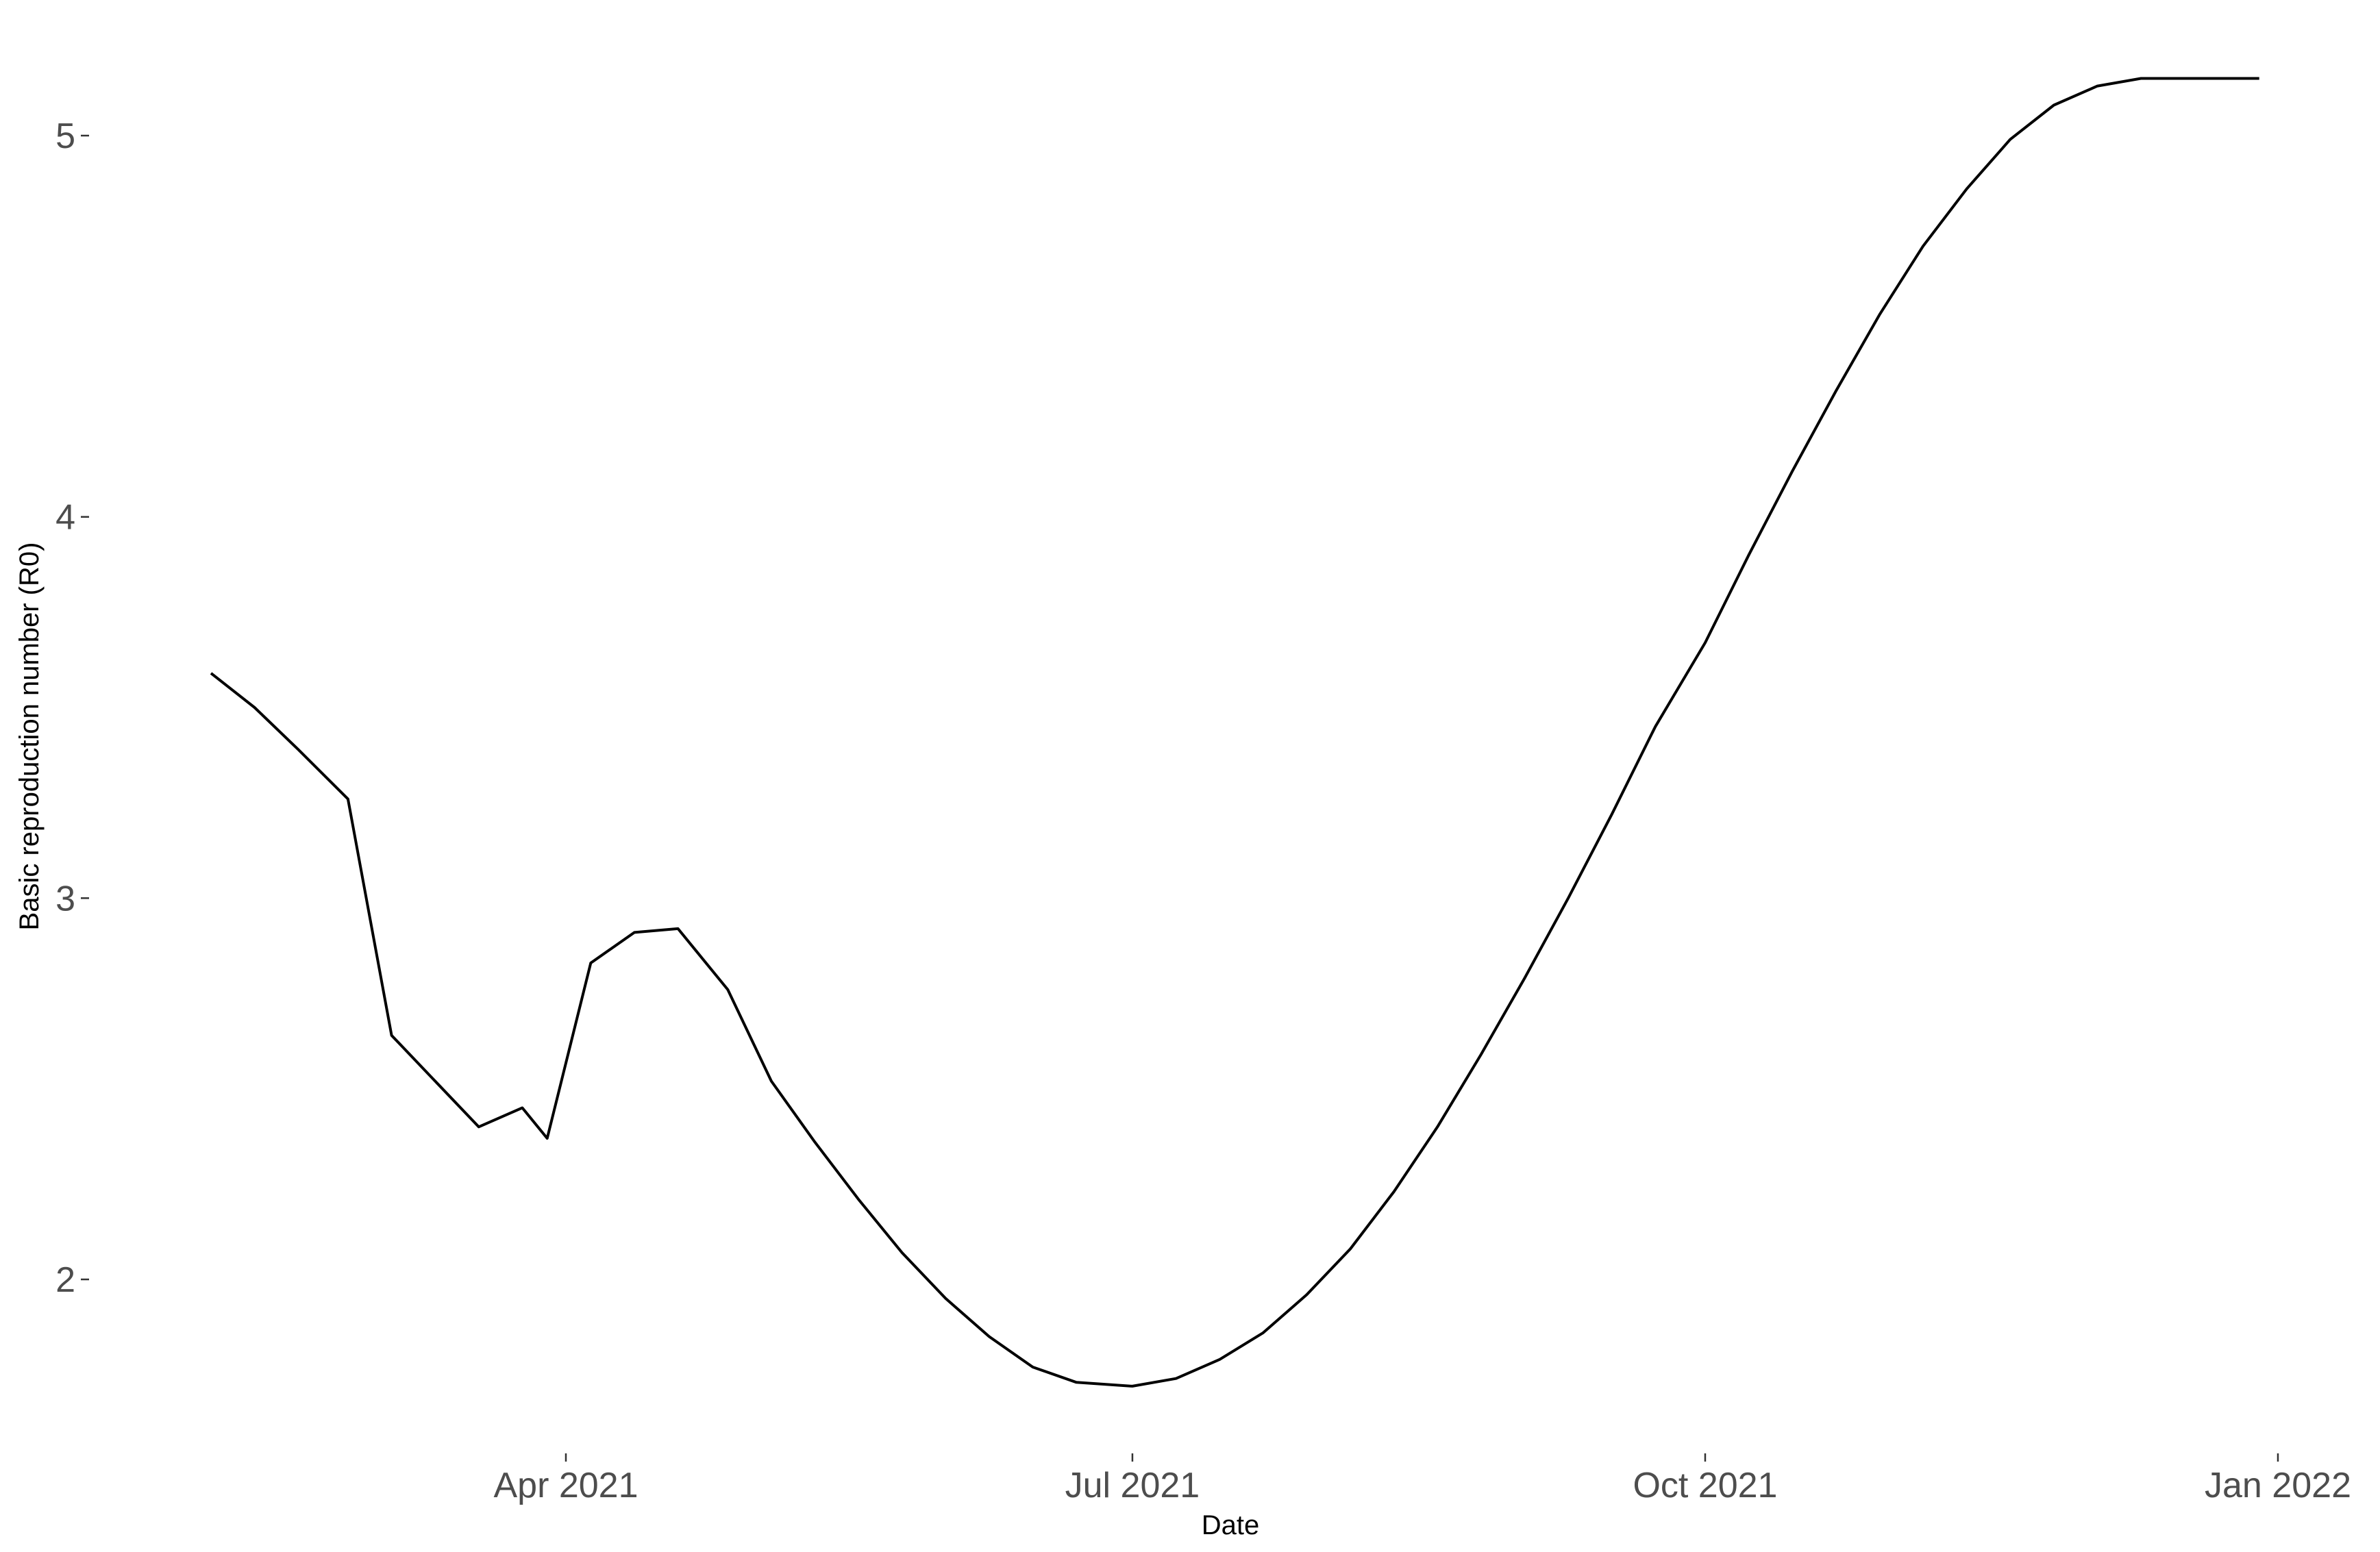 This screenshot has height=1552, width=2380. I want to click on x-tick-label: Apr 2021, so click(565, 1485).